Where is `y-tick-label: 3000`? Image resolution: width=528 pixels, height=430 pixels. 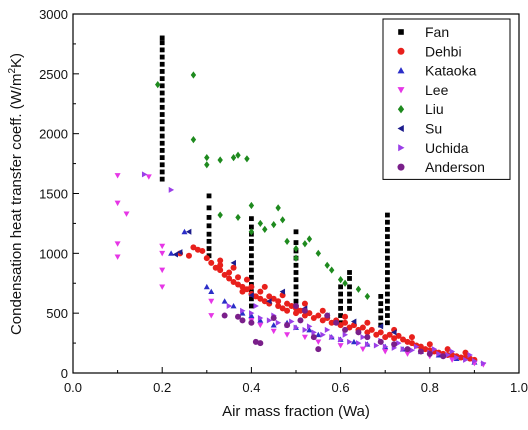 y-tick-label: 3000 is located at coordinates (53, 14).